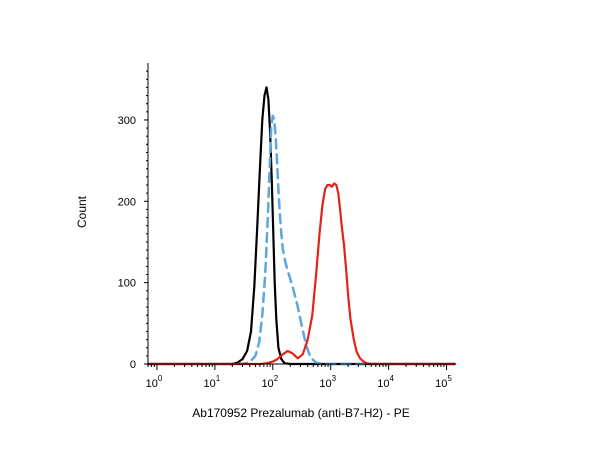 Image resolution: width=600 pixels, height=450 pixels. I want to click on y-tick-label: 100, so click(127, 284).